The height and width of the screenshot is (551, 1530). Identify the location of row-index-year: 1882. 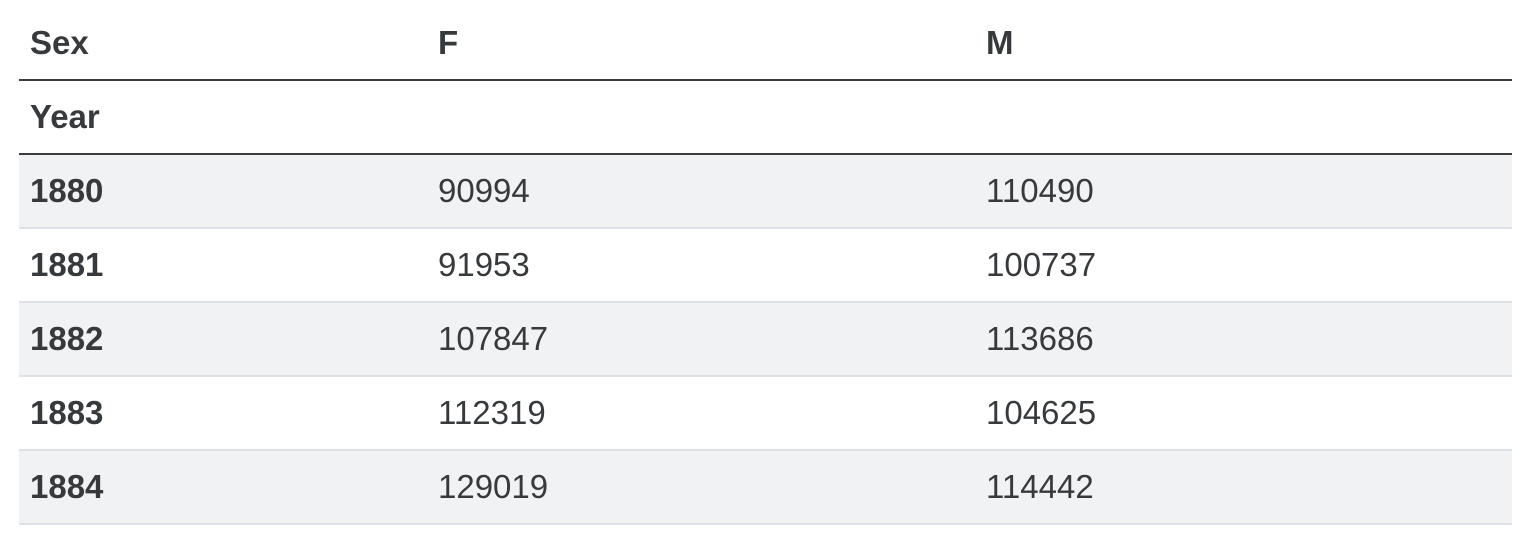
(67, 338).